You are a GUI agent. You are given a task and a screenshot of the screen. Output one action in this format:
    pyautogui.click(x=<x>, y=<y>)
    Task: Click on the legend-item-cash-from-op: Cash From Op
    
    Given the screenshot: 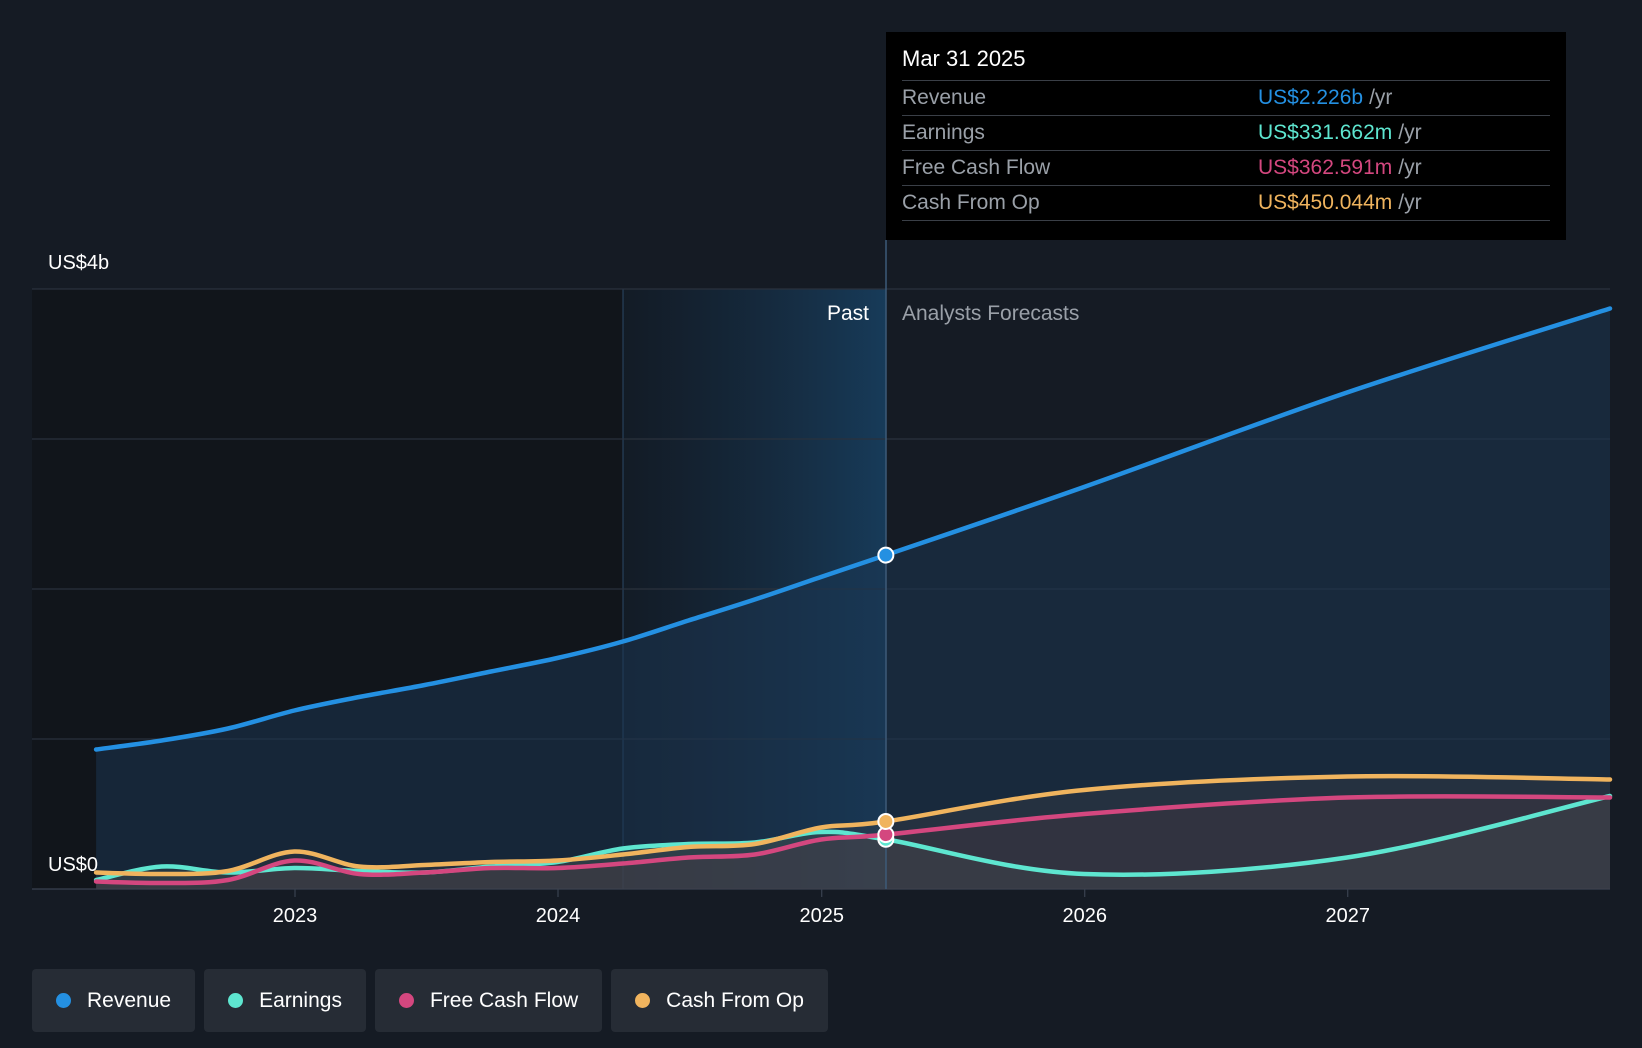 What is the action you would take?
    pyautogui.click(x=719, y=1000)
    